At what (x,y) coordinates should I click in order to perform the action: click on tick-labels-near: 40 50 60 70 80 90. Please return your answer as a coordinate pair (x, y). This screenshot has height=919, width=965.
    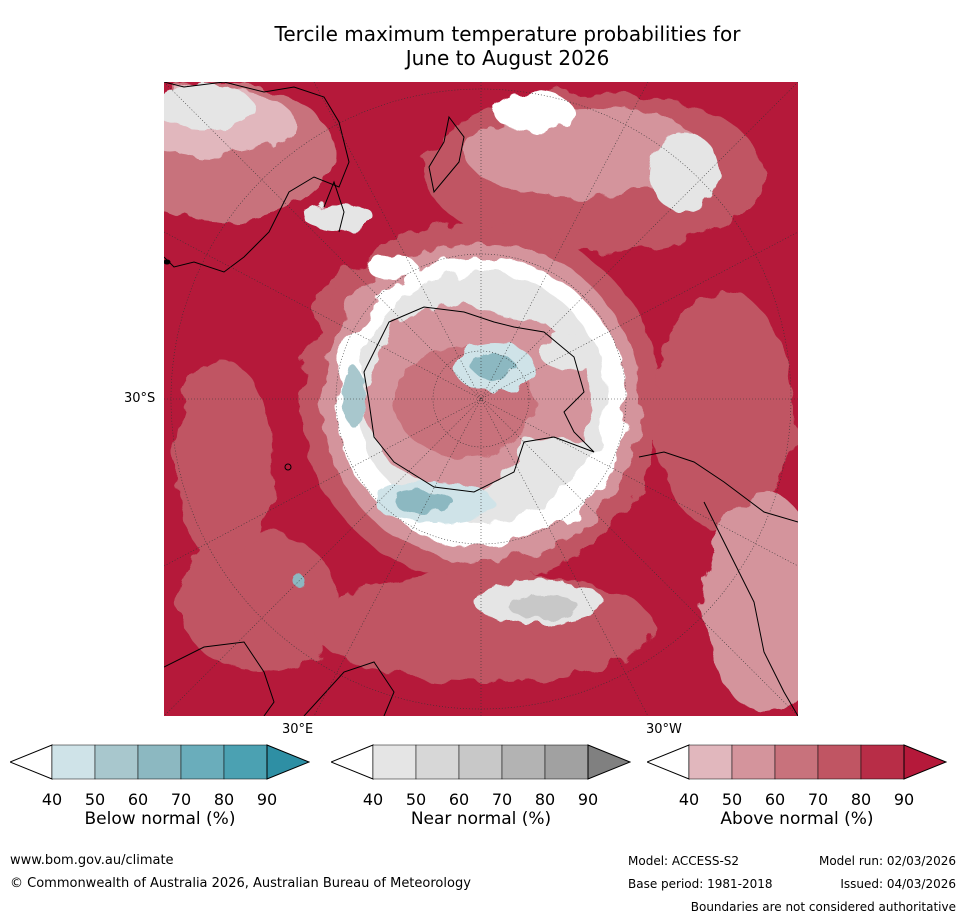
    Looking at the image, I should click on (481, 800).